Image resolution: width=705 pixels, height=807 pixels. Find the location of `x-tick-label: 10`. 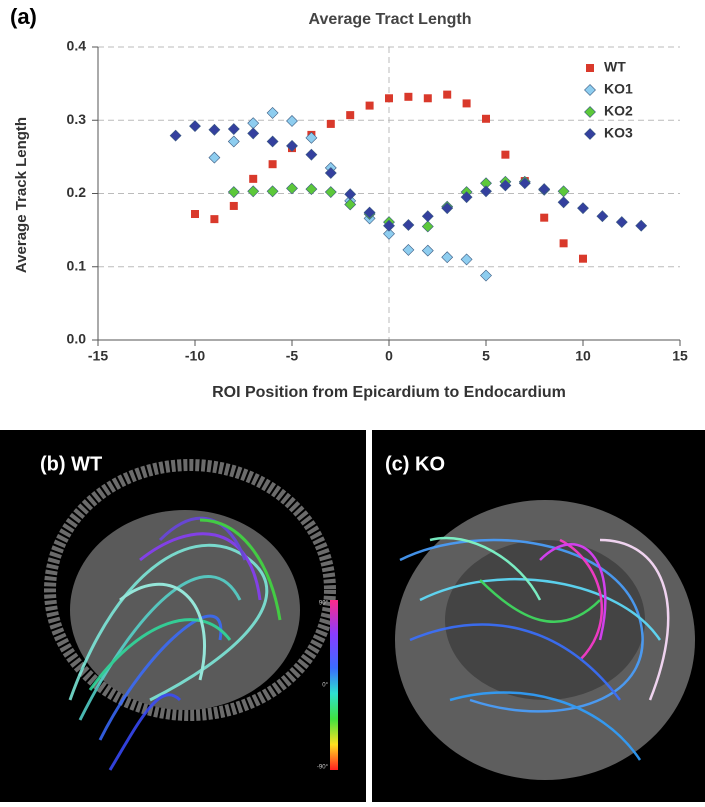

x-tick-label: 10 is located at coordinates (583, 356).